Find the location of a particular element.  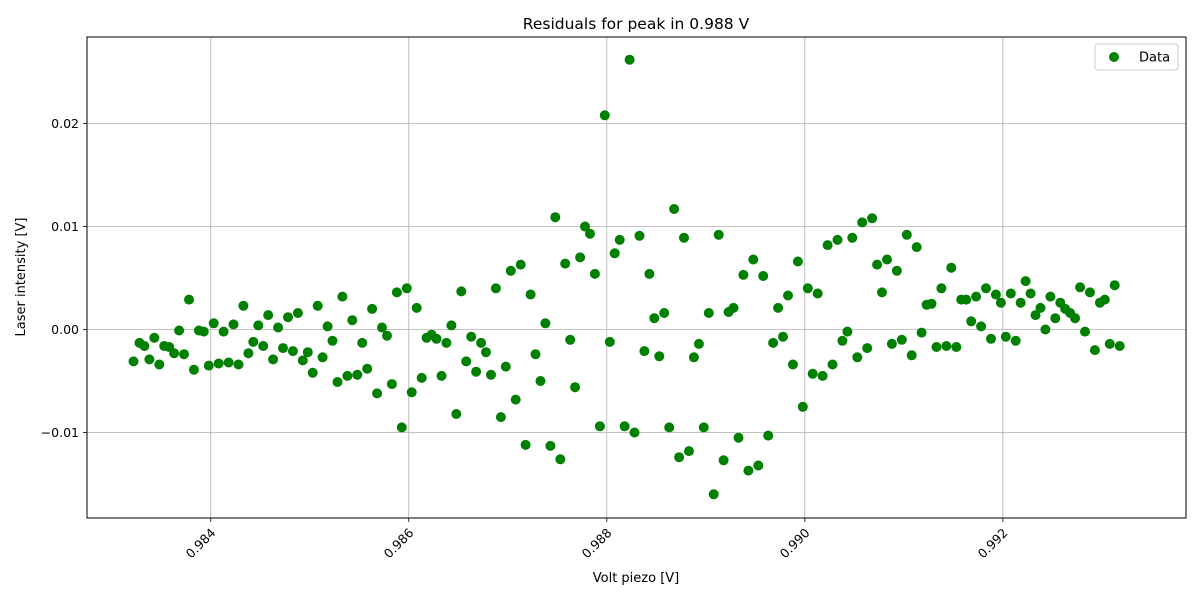

y-tick-label: 0.02 is located at coordinates (65, 123).